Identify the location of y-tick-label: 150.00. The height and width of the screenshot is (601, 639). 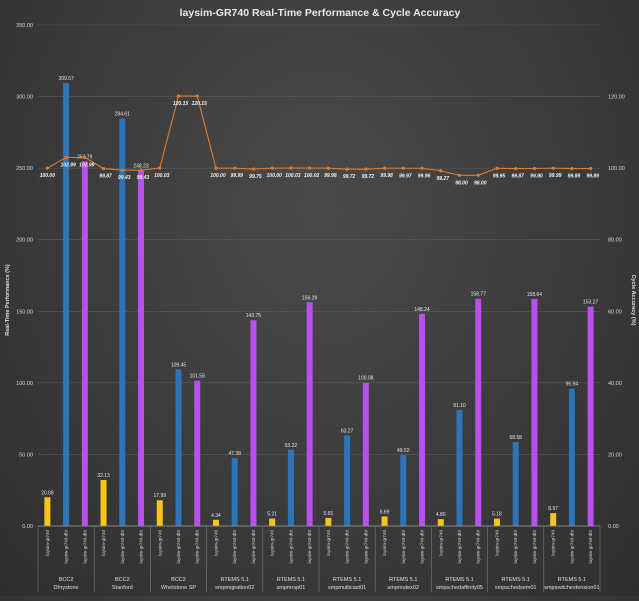
(24, 312).